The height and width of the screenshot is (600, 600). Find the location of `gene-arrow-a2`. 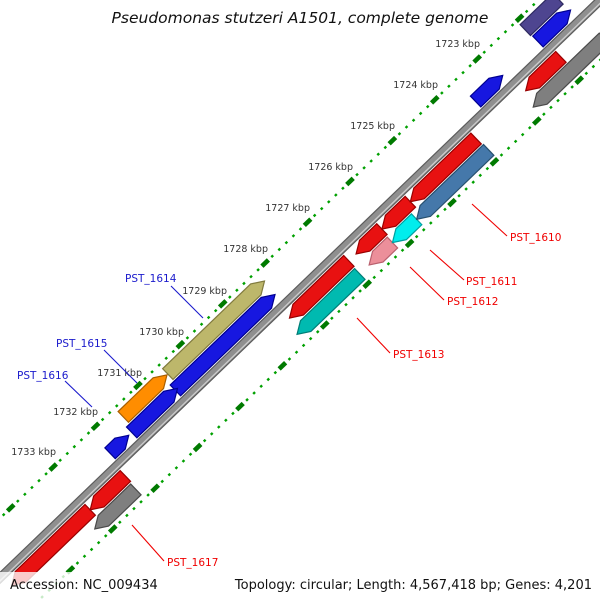

gene-arrow-a2 is located at coordinates (553, 26).